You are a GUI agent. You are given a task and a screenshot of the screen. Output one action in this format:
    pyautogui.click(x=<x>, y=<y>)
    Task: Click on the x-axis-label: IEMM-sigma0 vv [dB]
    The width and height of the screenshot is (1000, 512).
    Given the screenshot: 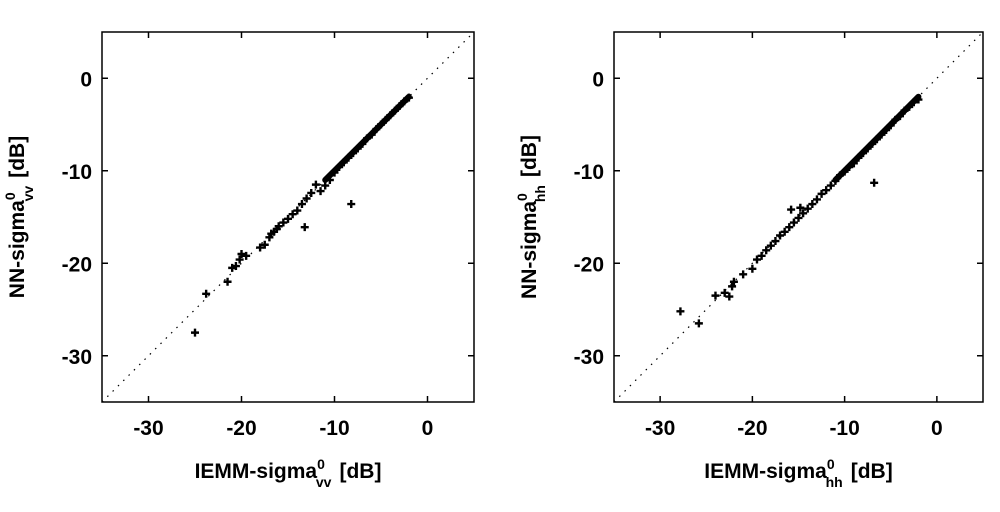 What is the action you would take?
    pyautogui.click(x=288, y=473)
    